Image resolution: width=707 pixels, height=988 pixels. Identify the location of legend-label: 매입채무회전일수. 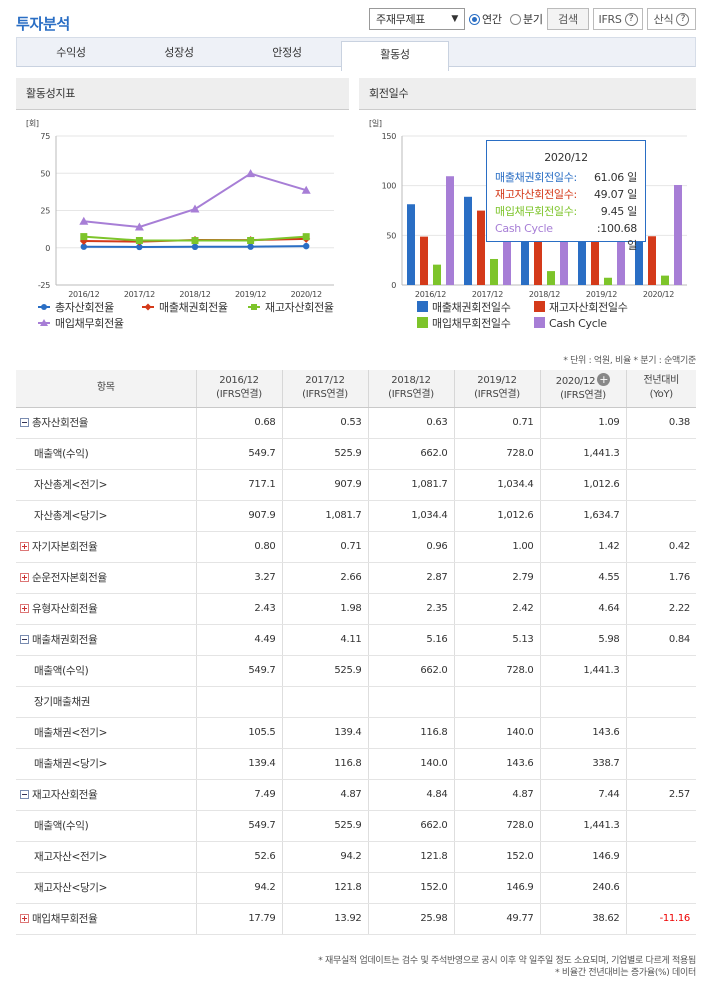
(471, 323).